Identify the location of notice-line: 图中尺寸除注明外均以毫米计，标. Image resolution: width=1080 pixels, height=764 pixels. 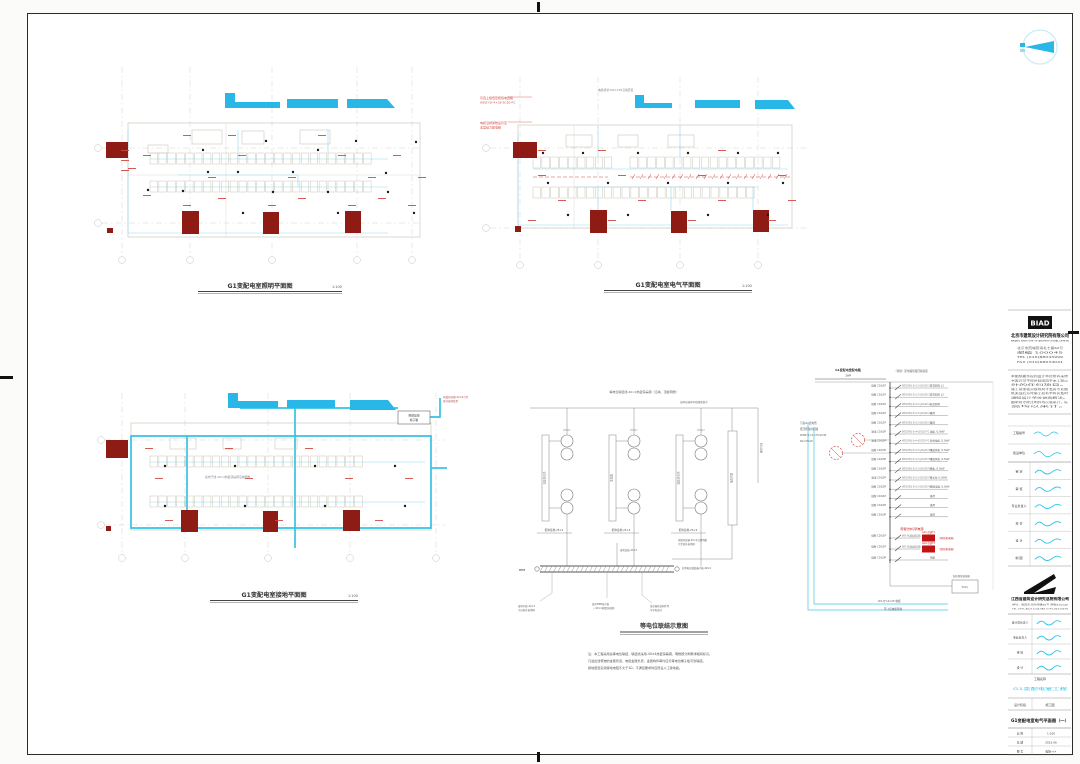
(1040, 402).